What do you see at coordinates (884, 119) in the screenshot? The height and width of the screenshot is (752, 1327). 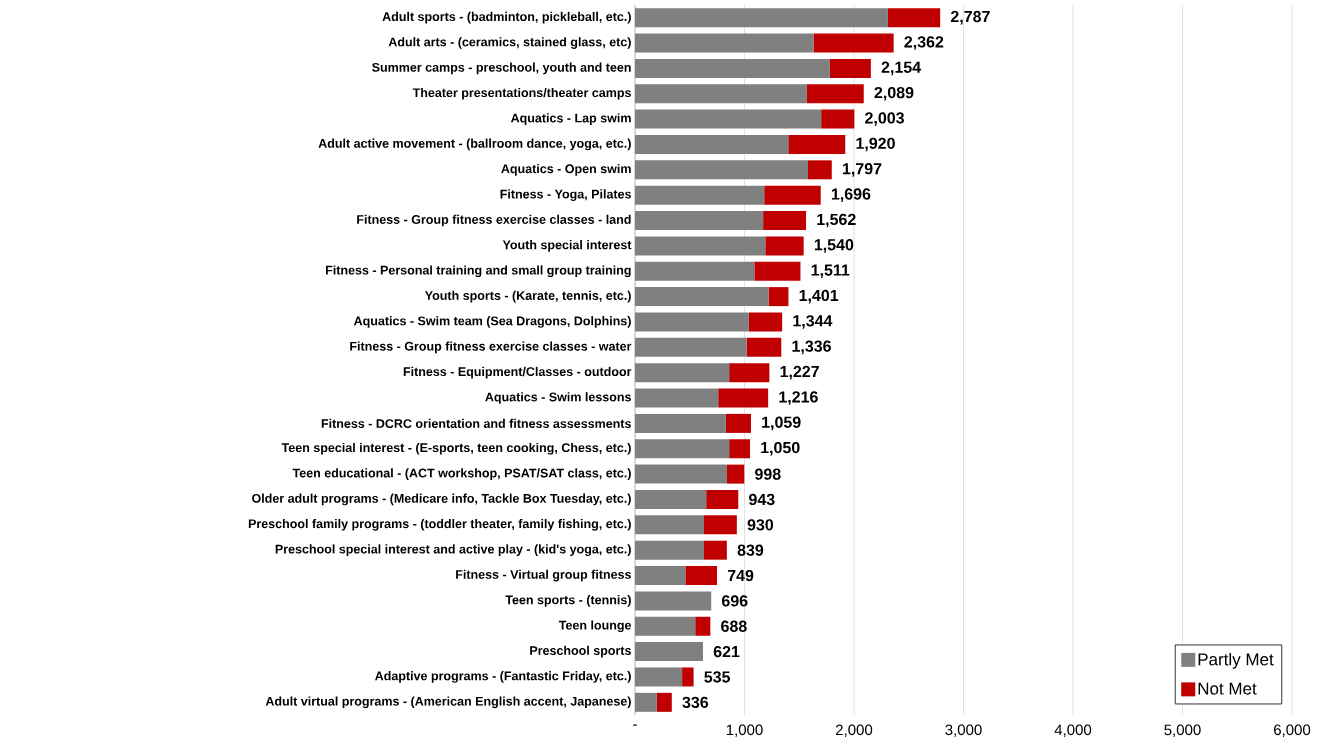 I see `total-label: 2,003` at bounding box center [884, 119].